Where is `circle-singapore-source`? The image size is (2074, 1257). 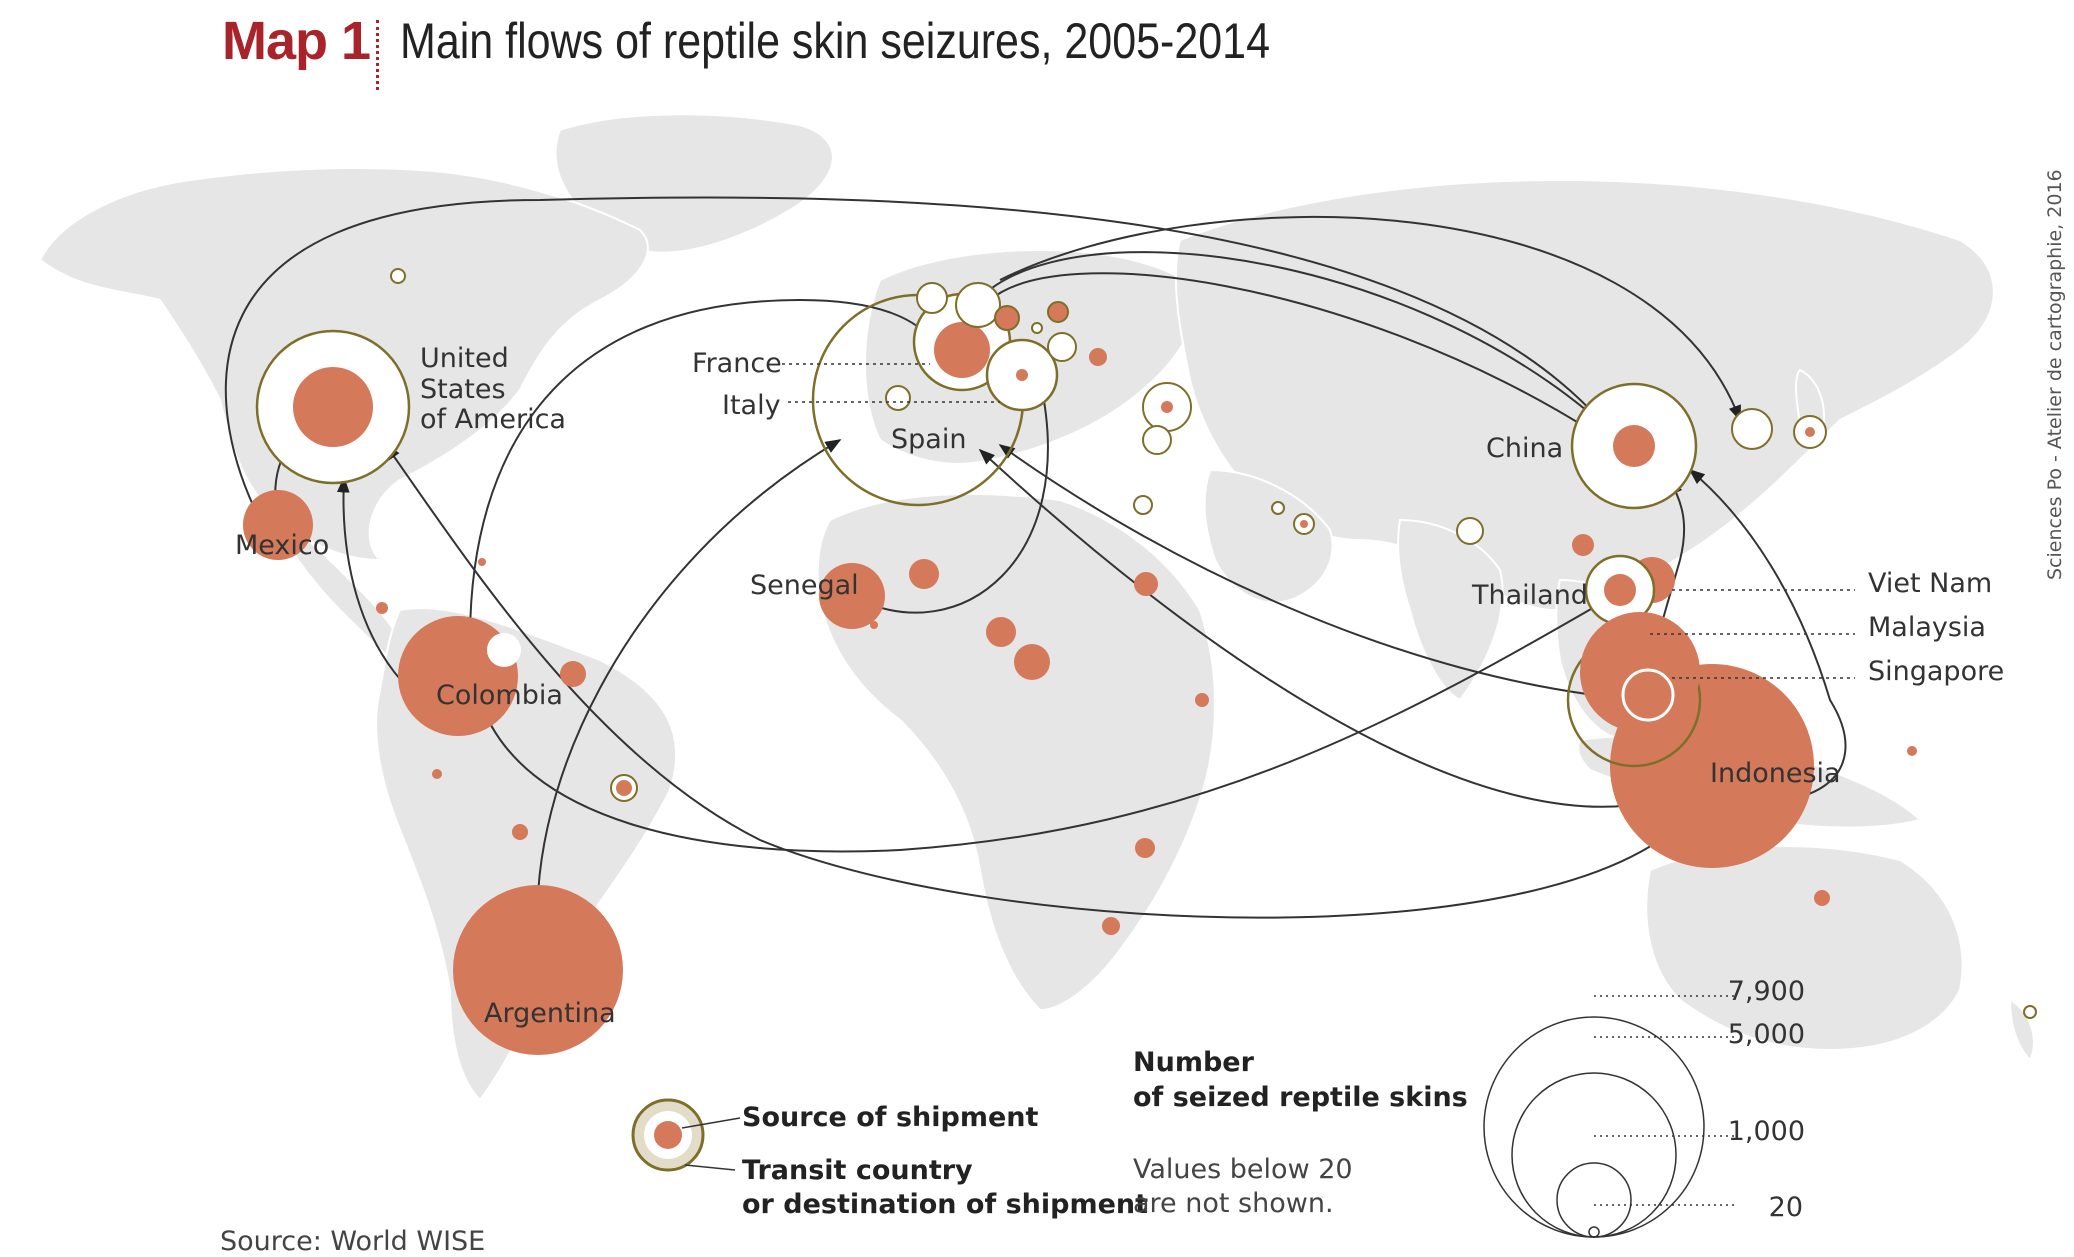
circle-singapore-source is located at coordinates (1648, 695).